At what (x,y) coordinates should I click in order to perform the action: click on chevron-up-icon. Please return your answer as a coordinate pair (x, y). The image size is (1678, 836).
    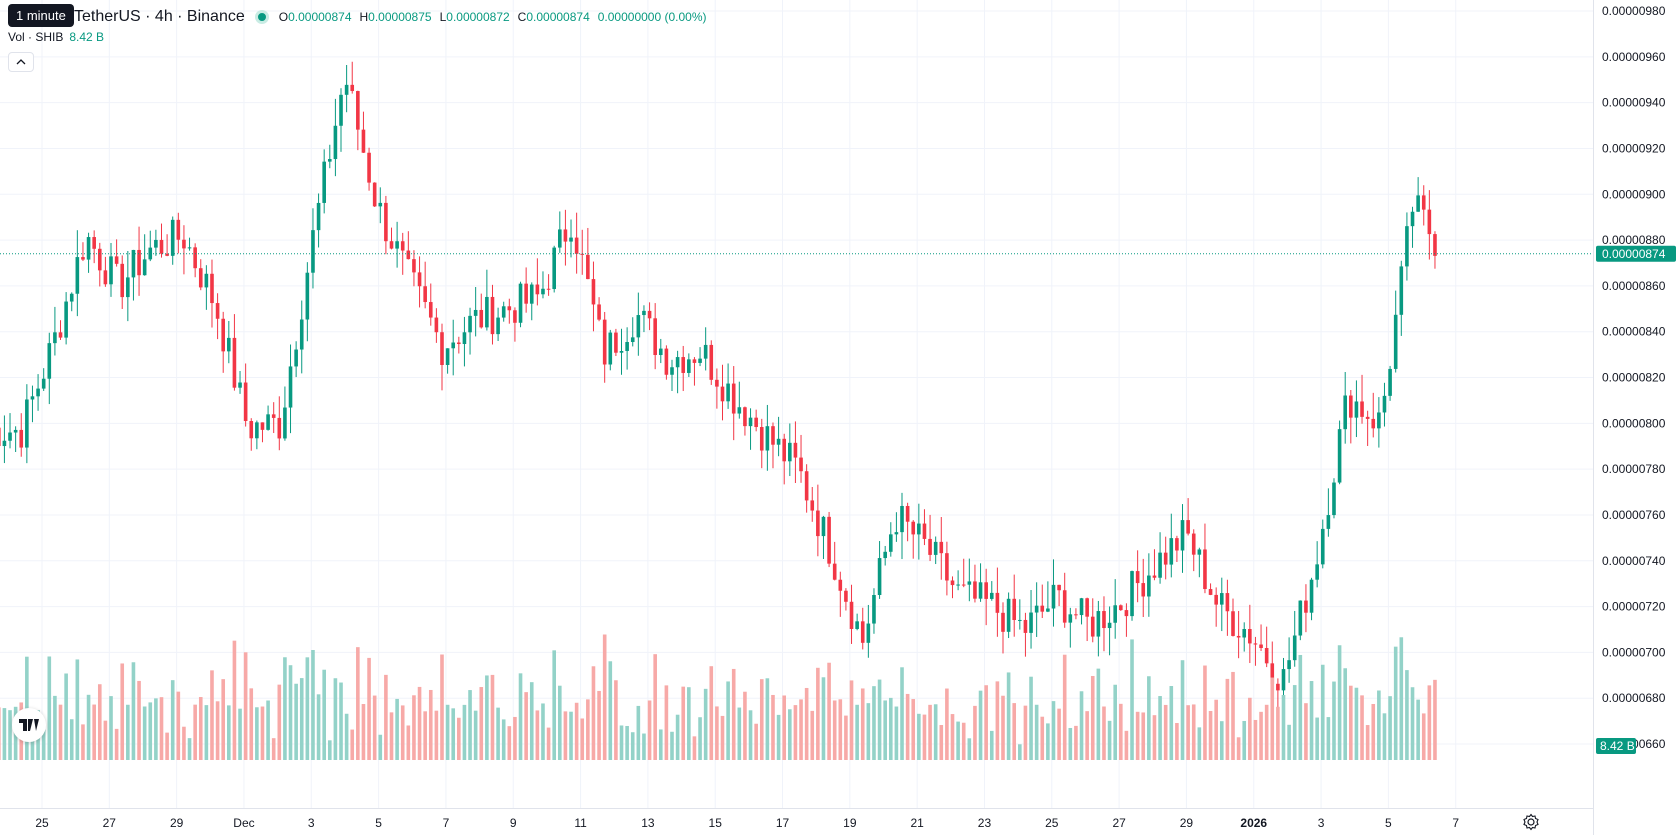
    Looking at the image, I should click on (21, 62).